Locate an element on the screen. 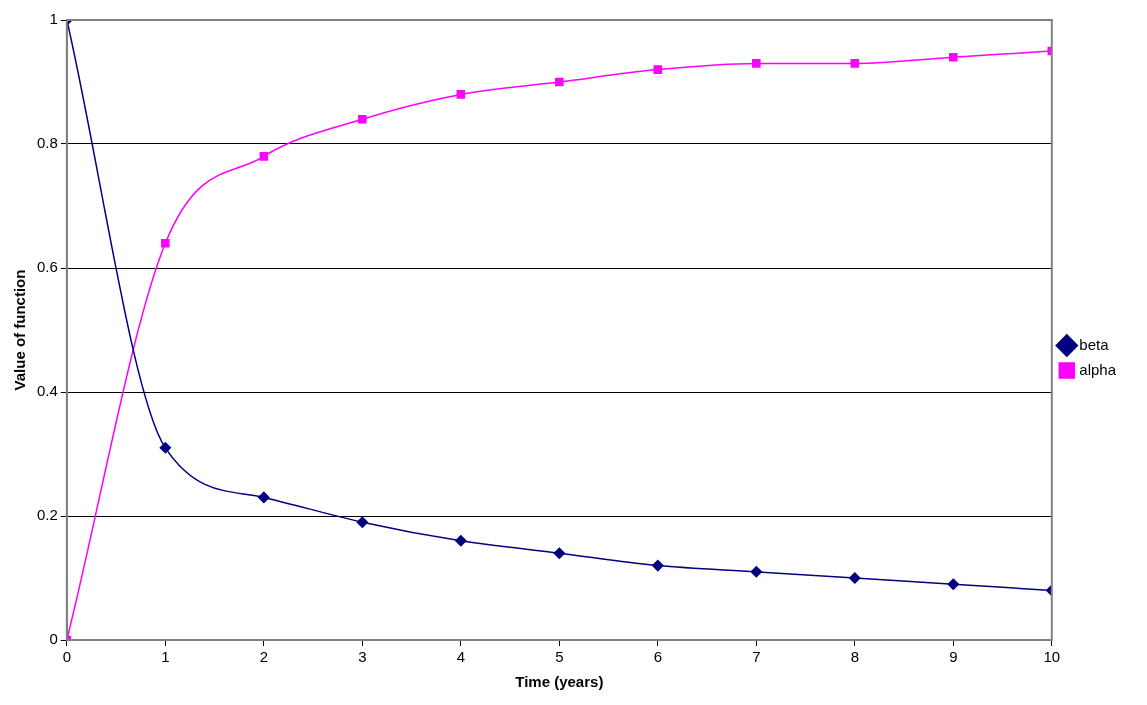 Image resolution: width=1147 pixels, height=705 pixels. x-tick-label: 1 is located at coordinates (165, 657).